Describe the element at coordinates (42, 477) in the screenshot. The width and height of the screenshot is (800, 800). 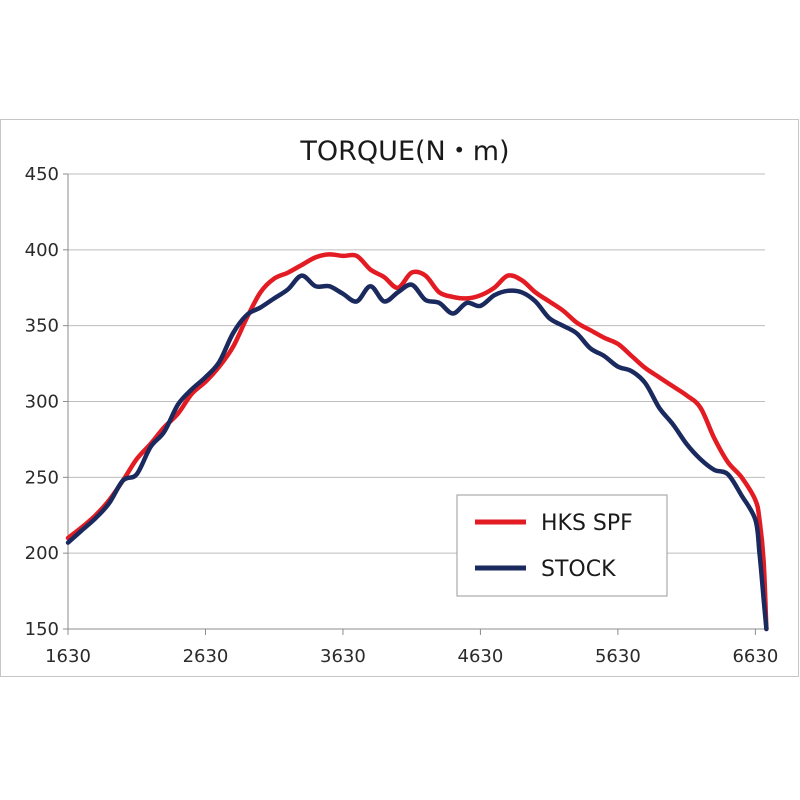
I see `y-tick-label-250: 250` at that location.